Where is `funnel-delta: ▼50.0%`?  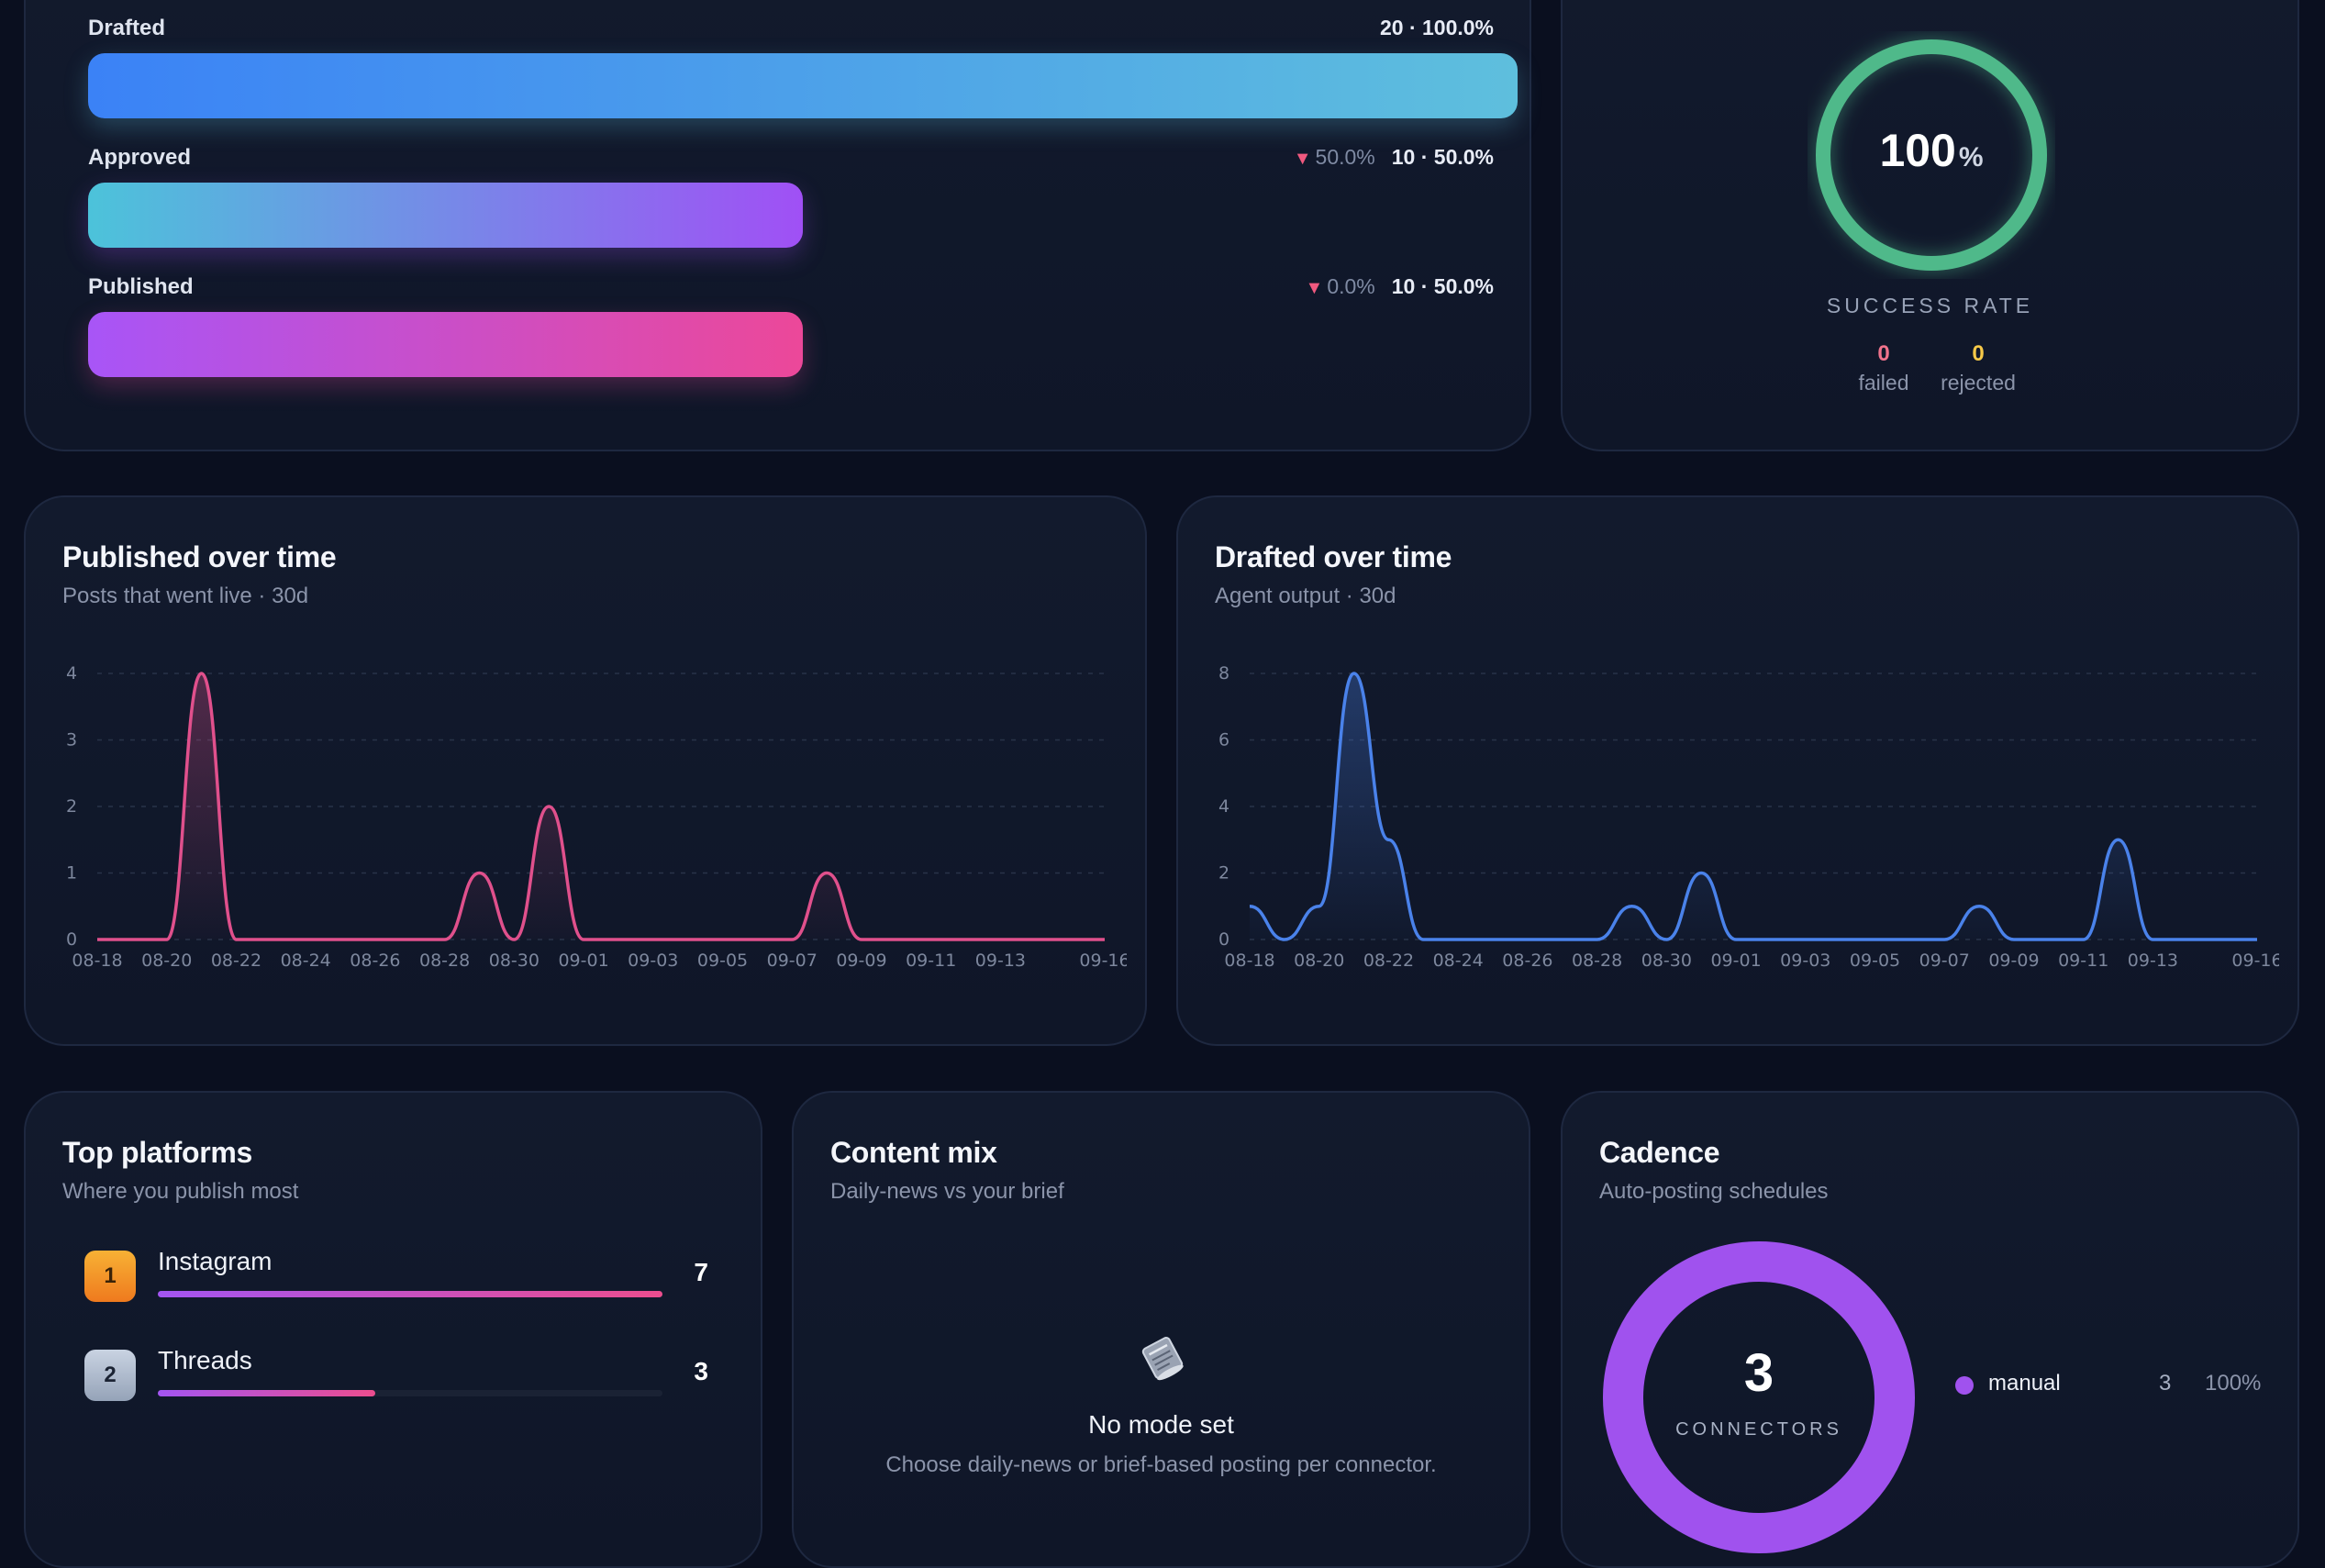
funnel-delta: ▼50.0% is located at coordinates (1334, 157).